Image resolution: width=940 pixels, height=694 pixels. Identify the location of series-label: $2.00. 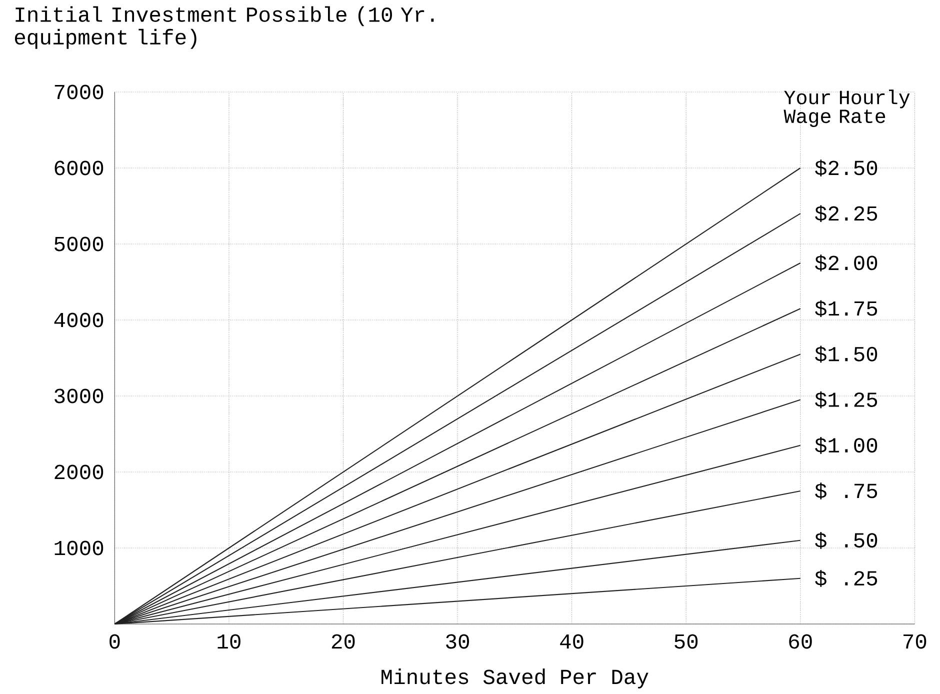
(846, 263).